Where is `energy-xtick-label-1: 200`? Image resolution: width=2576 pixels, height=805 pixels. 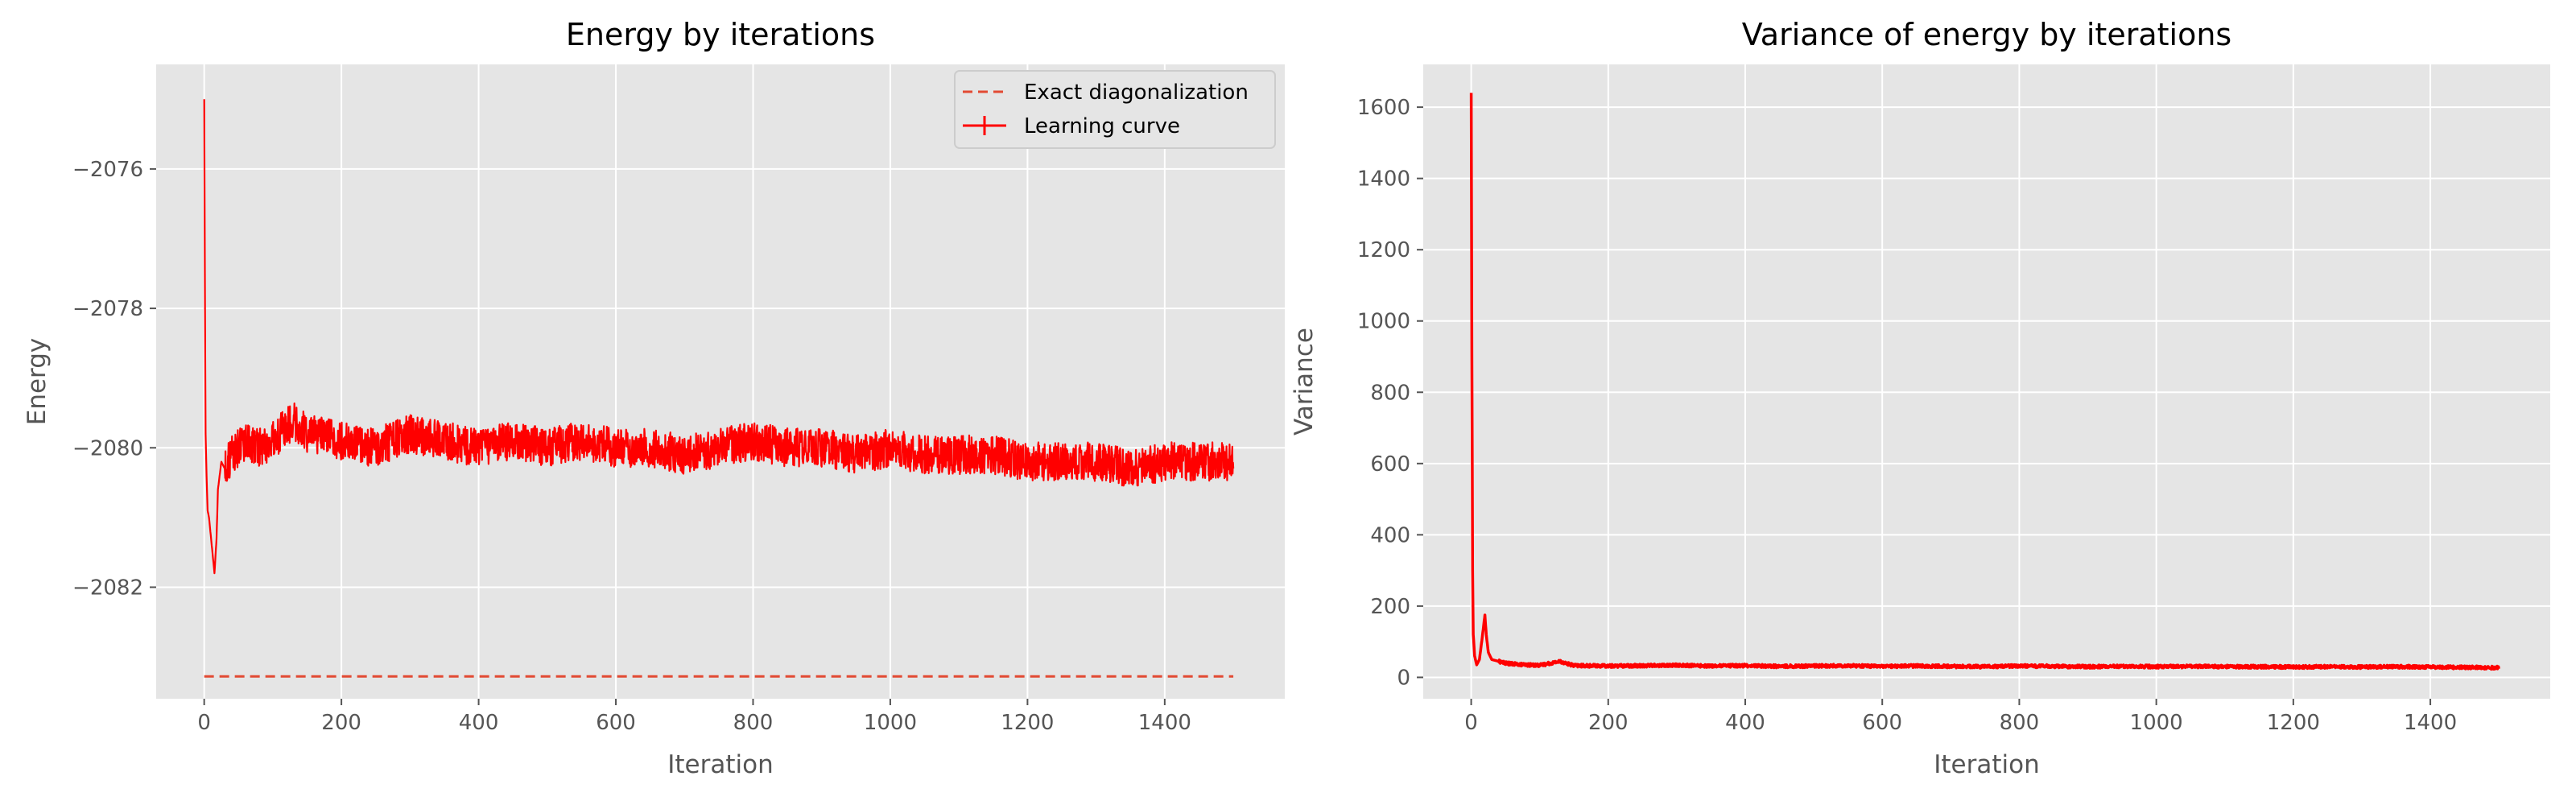
energy-xtick-label-1: 200 is located at coordinates (341, 723).